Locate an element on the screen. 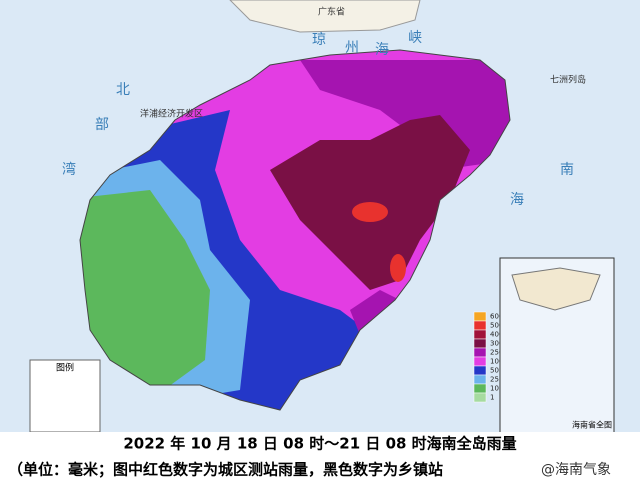 This screenshot has height=495, width=640. watermark-bg is located at coordinates (576, 470).